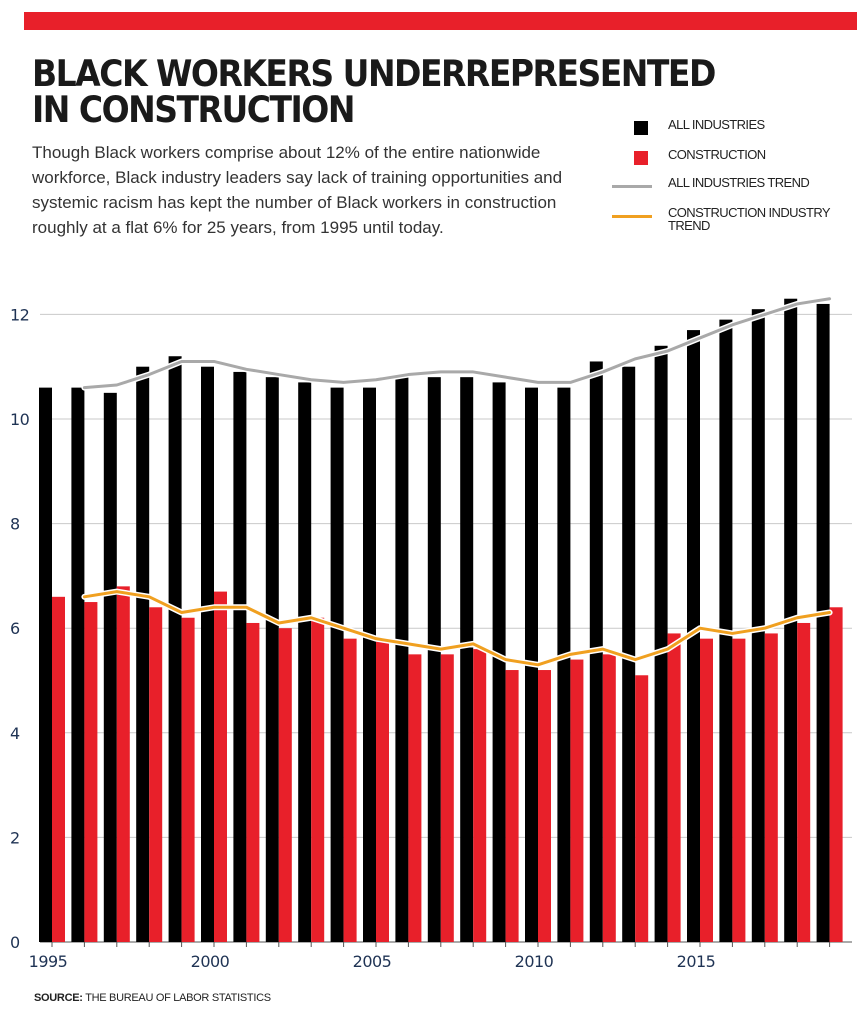 The width and height of the screenshot is (857, 1013). Describe the element at coordinates (178, 998) in the screenshot. I see `source-text: THE BUREAU OF LABOR STATISTICS` at that location.